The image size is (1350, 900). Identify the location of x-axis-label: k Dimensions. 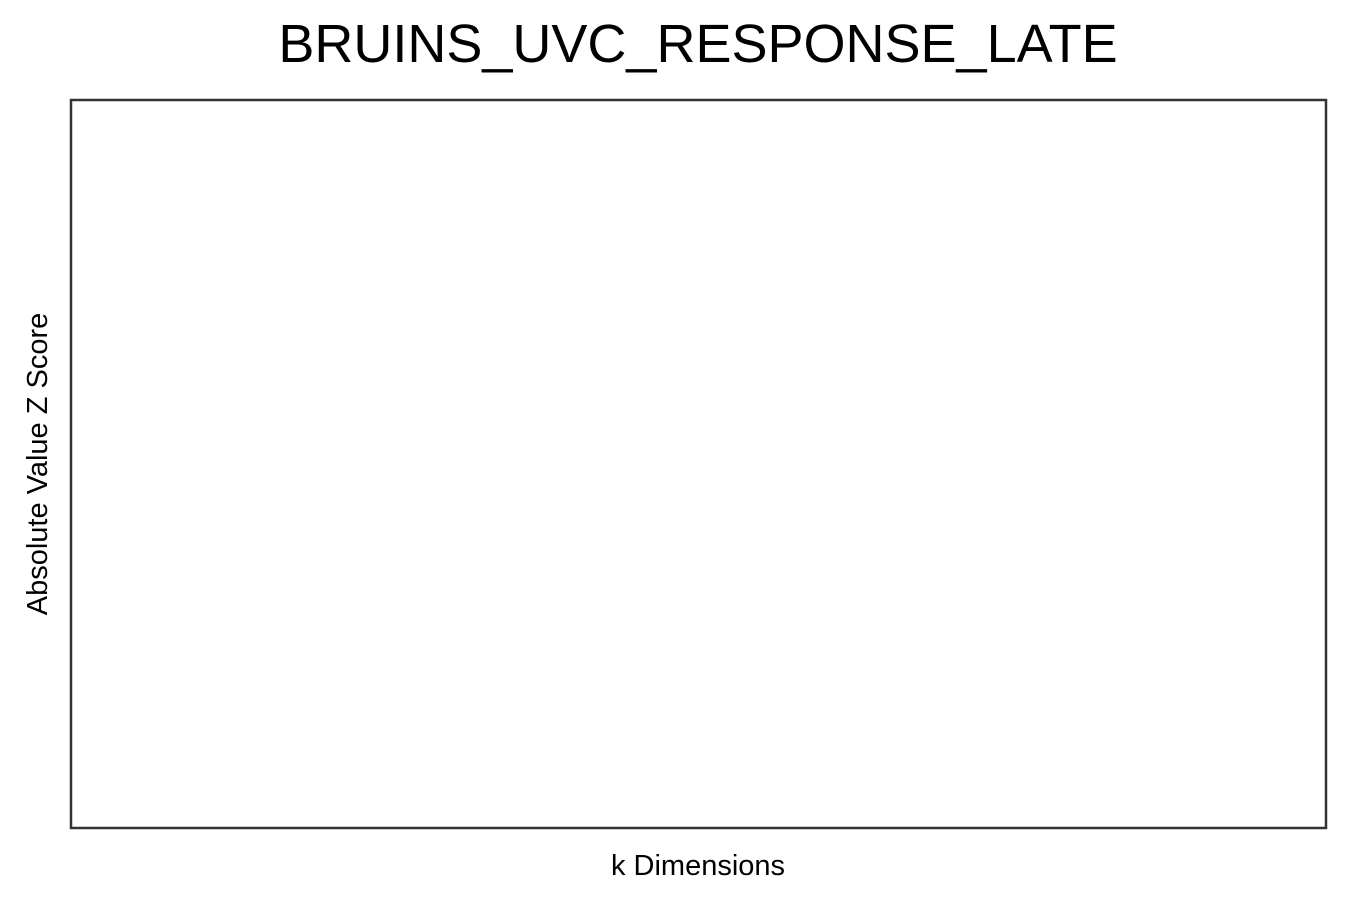
(698, 866).